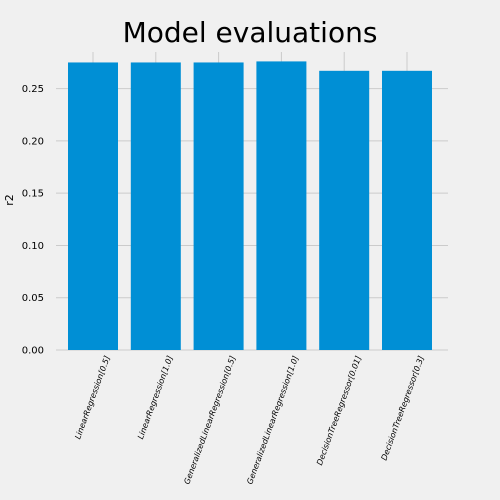  What do you see at coordinates (9, 200) in the screenshot?
I see `y-axis-label: r2` at bounding box center [9, 200].